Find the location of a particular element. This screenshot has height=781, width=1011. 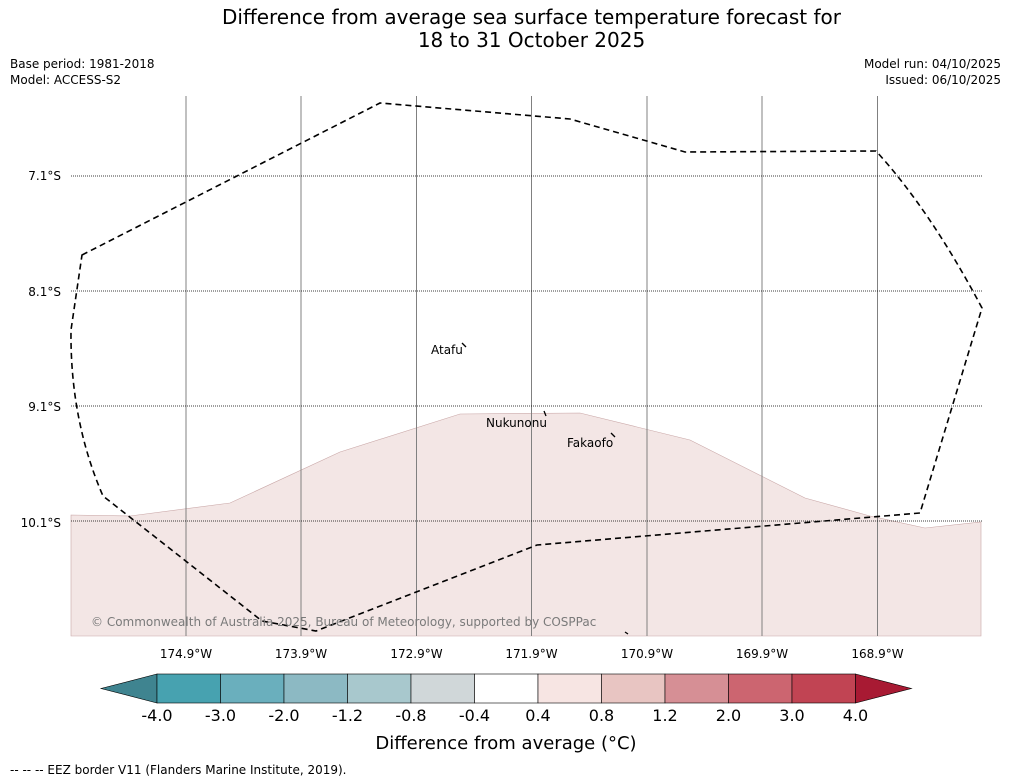

colorbar-tick-label: -4.0 is located at coordinates (156, 715).